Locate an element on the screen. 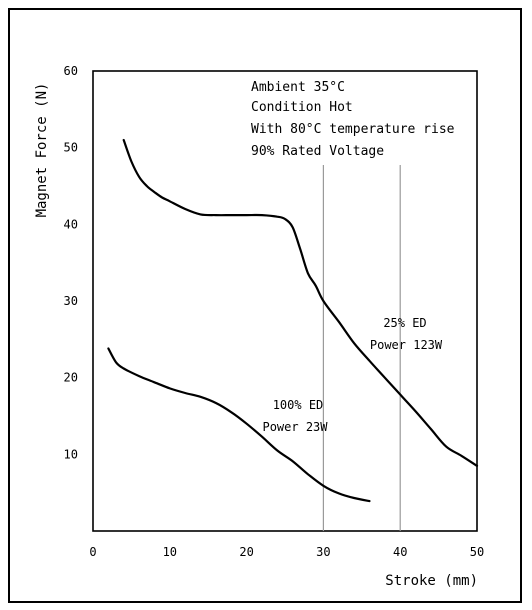  y-axis-title: Magnet Force (N) is located at coordinates (42, 150).